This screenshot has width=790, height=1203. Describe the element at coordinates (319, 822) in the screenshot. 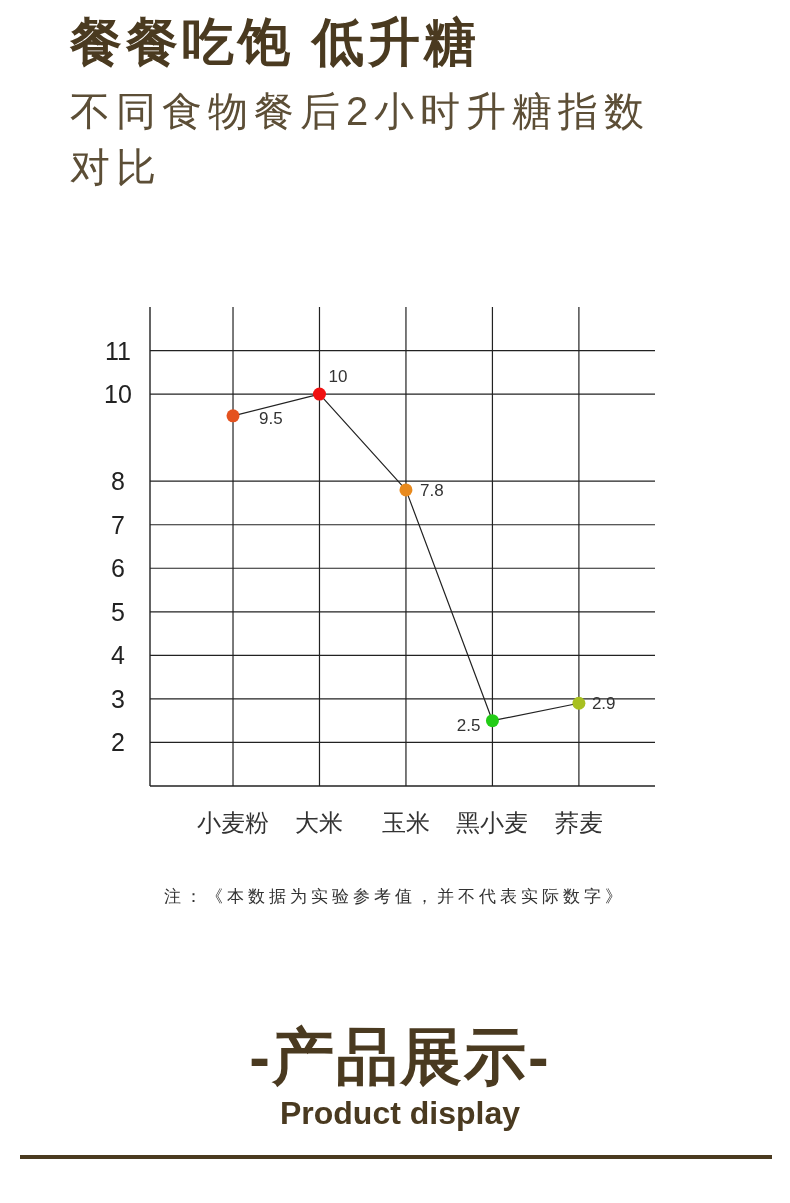

I see `x-tick-label: 大米` at that location.